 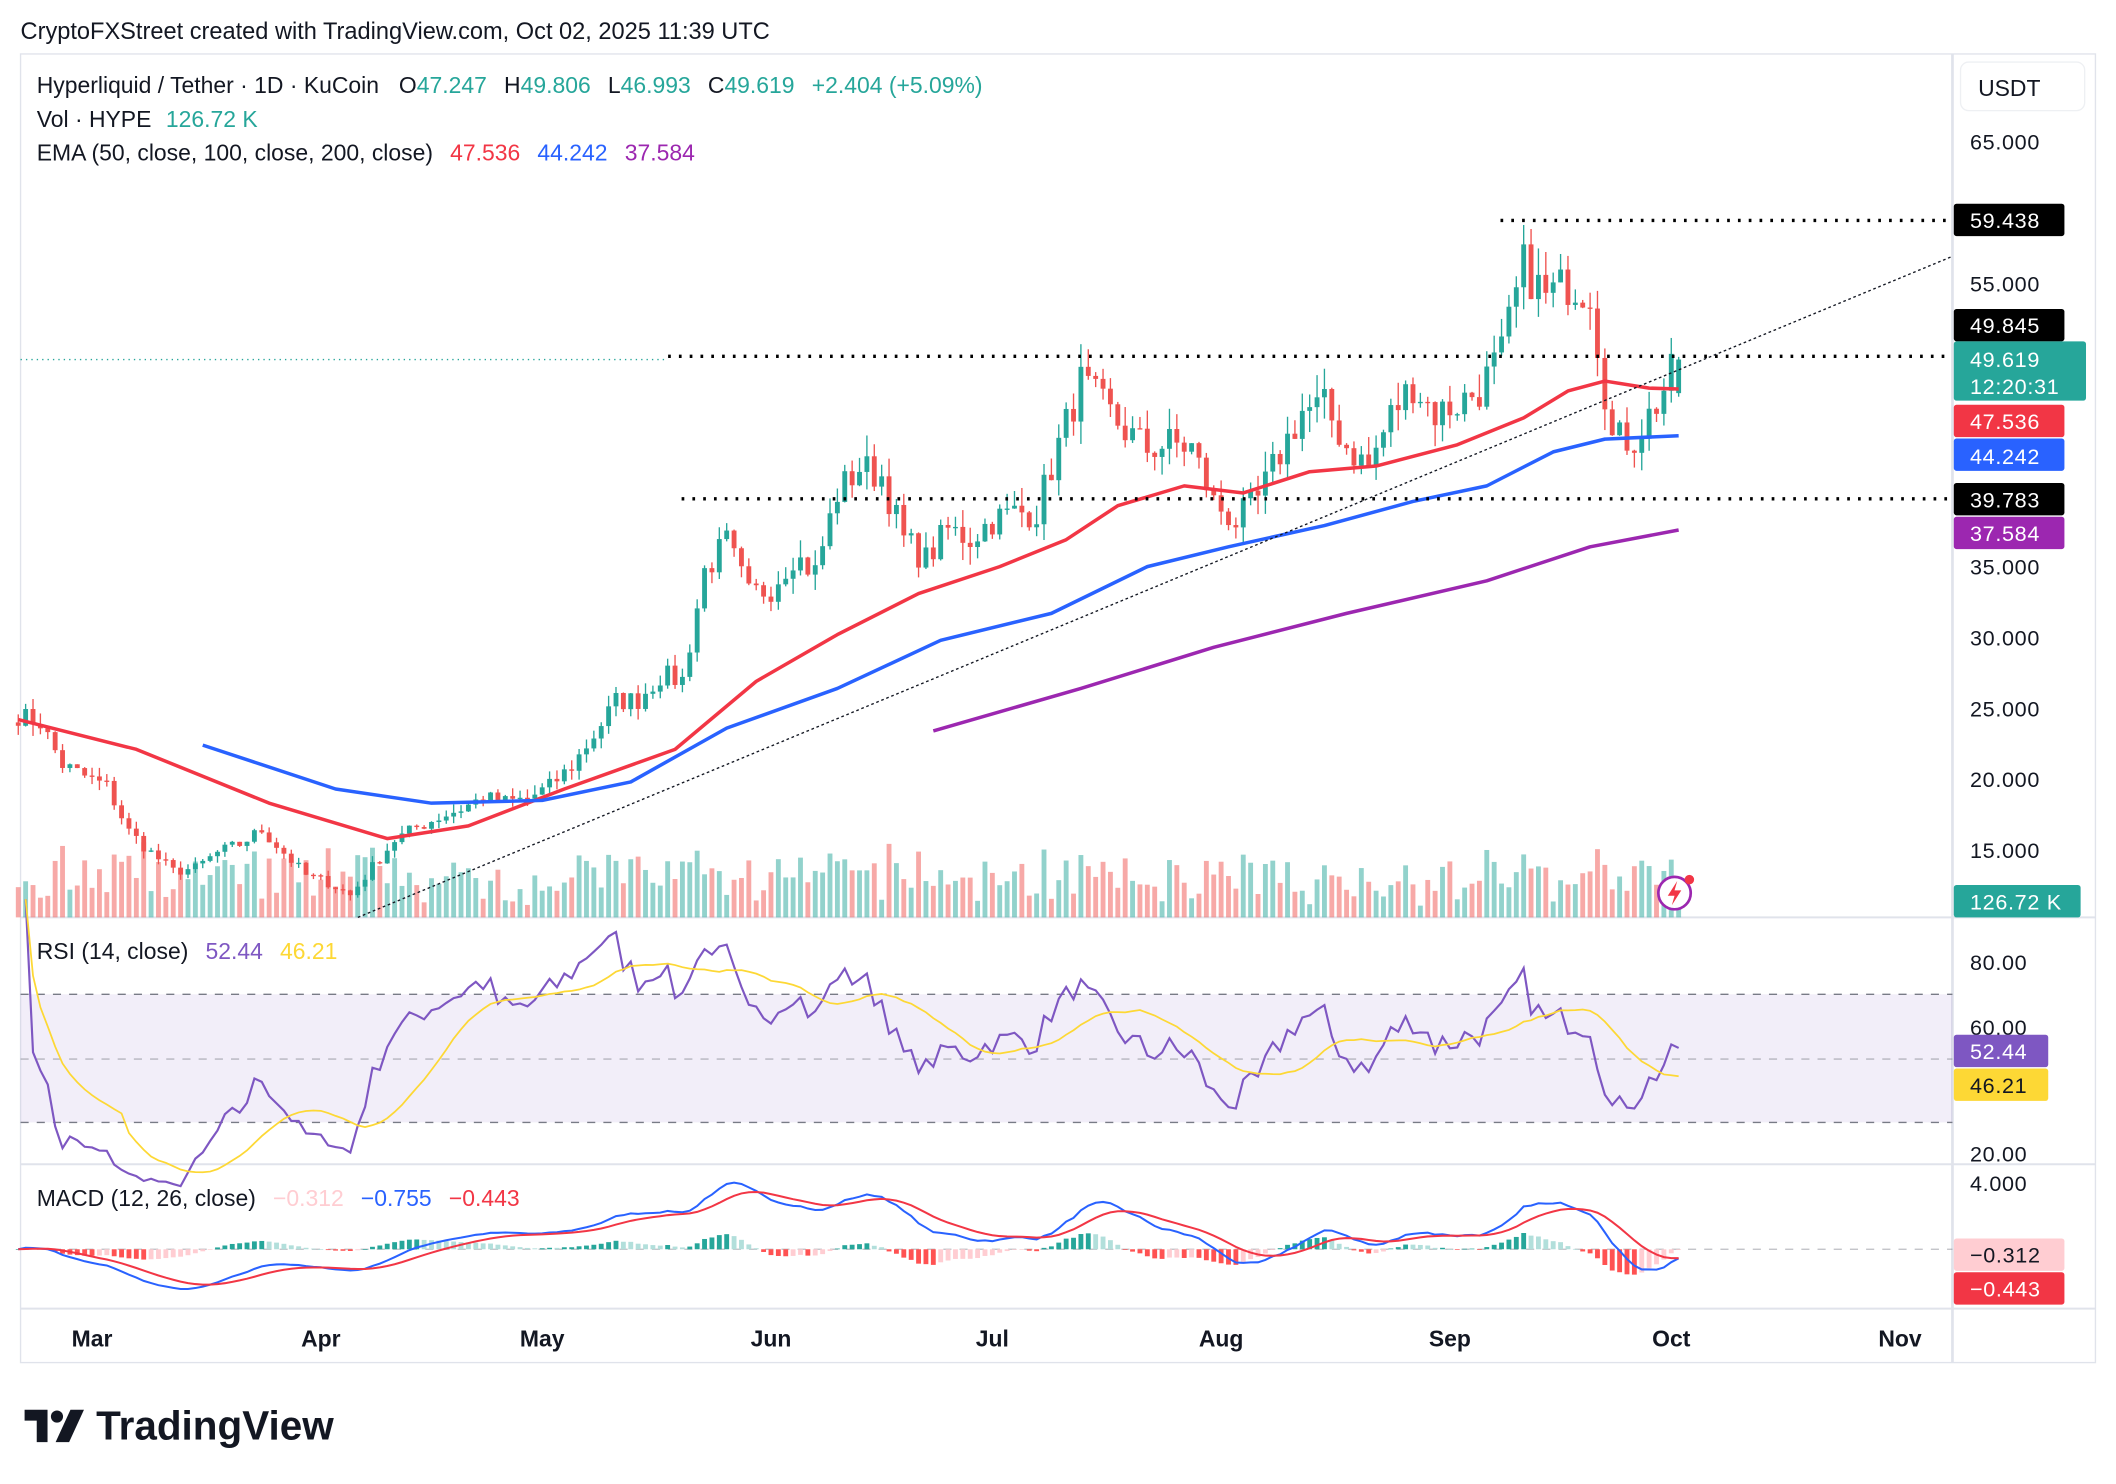 What do you see at coordinates (94, 119) in the screenshot?
I see `volume-label: Vol · HYPE` at bounding box center [94, 119].